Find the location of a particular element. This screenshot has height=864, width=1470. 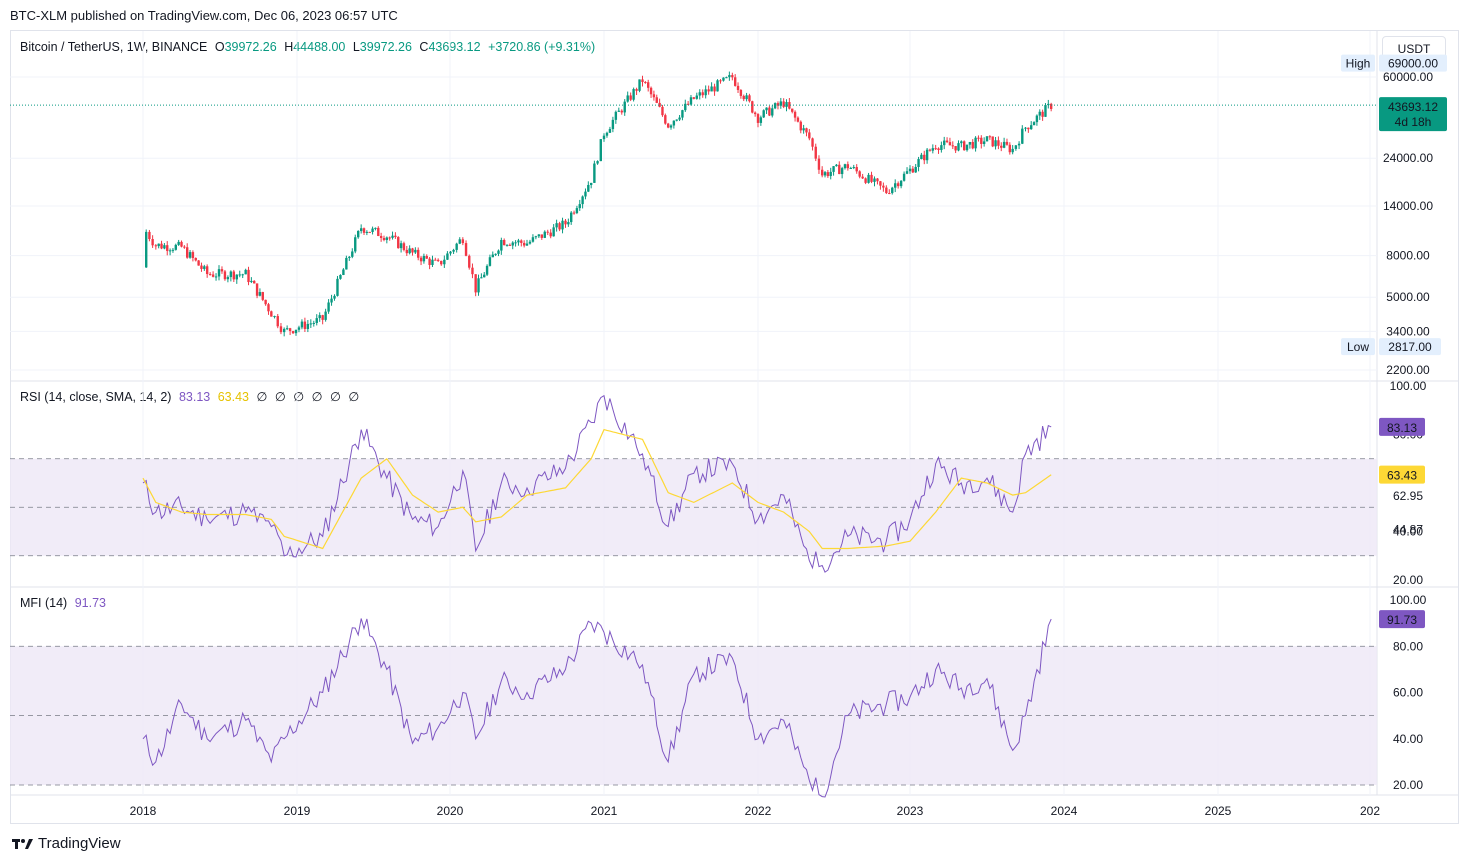

rsi-sma-badge-bg is located at coordinates (1402, 474).